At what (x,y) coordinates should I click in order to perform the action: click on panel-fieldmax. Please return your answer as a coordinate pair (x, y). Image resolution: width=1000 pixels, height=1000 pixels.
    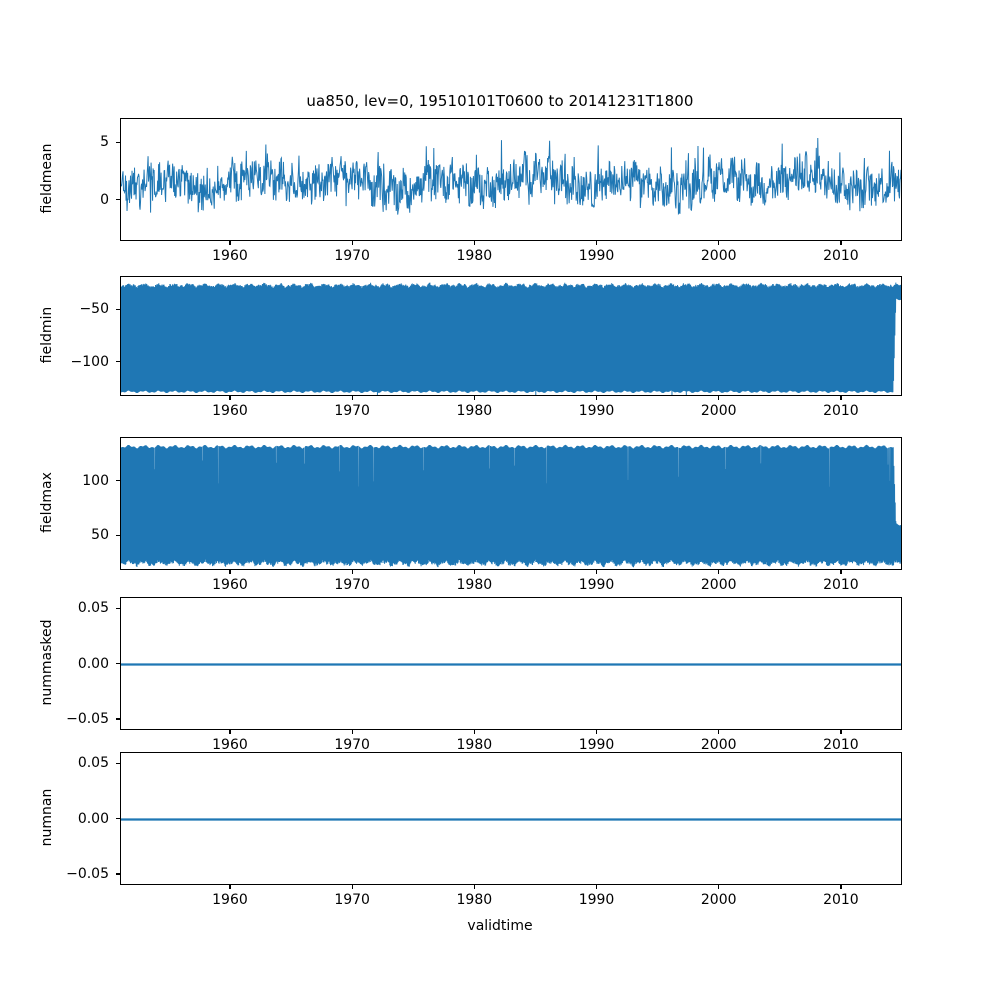
    Looking at the image, I should click on (511, 503).